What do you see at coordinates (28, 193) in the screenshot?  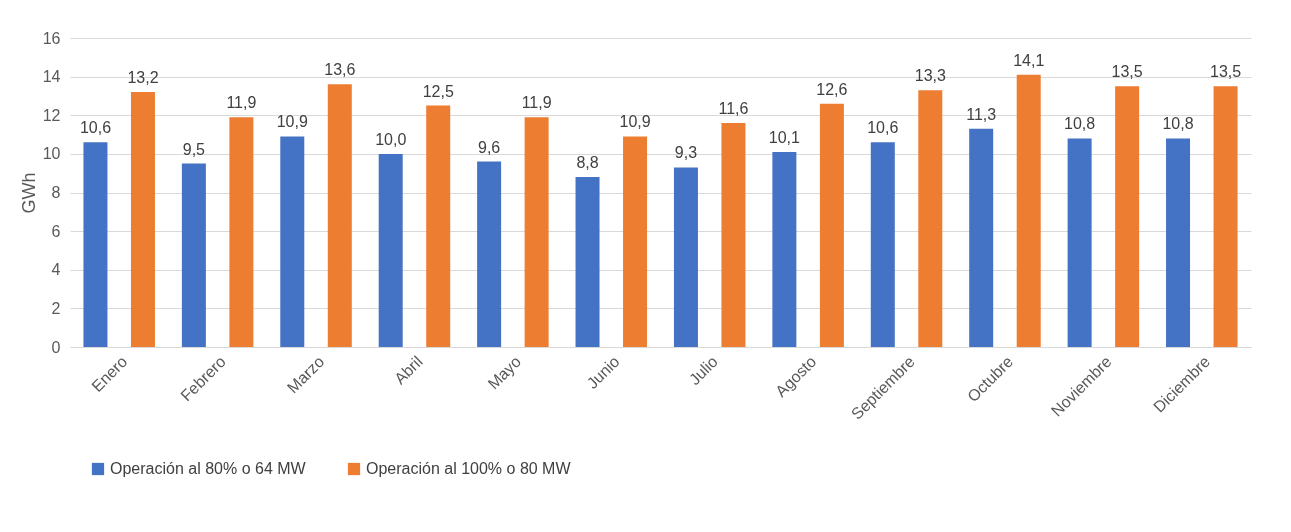 I see `y-axis-title: GWh` at bounding box center [28, 193].